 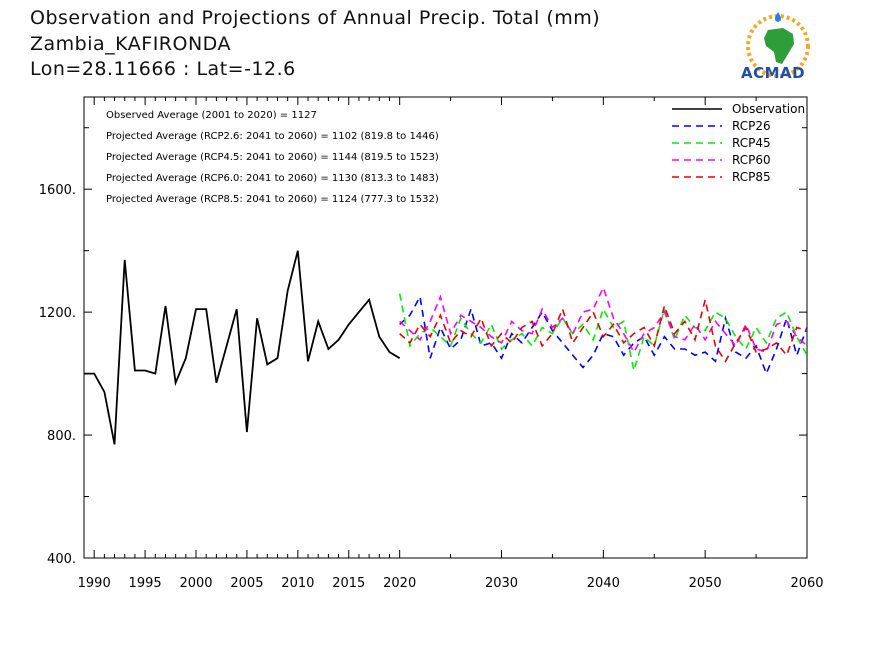 What do you see at coordinates (773, 73) in the screenshot?
I see `logo-text: ACMAD` at bounding box center [773, 73].